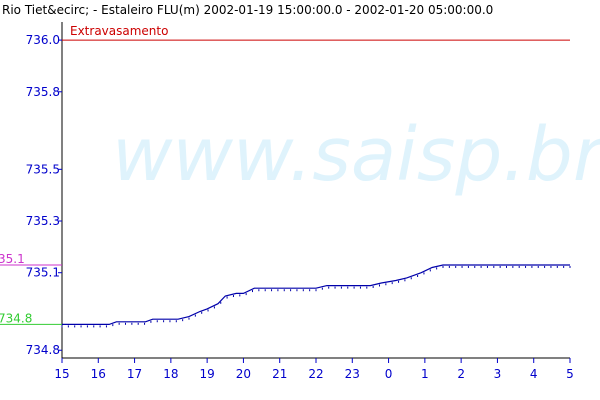 The width and height of the screenshot is (600, 400). What do you see at coordinates (534, 374) in the screenshot?
I see `x-tick-label: 4` at bounding box center [534, 374].